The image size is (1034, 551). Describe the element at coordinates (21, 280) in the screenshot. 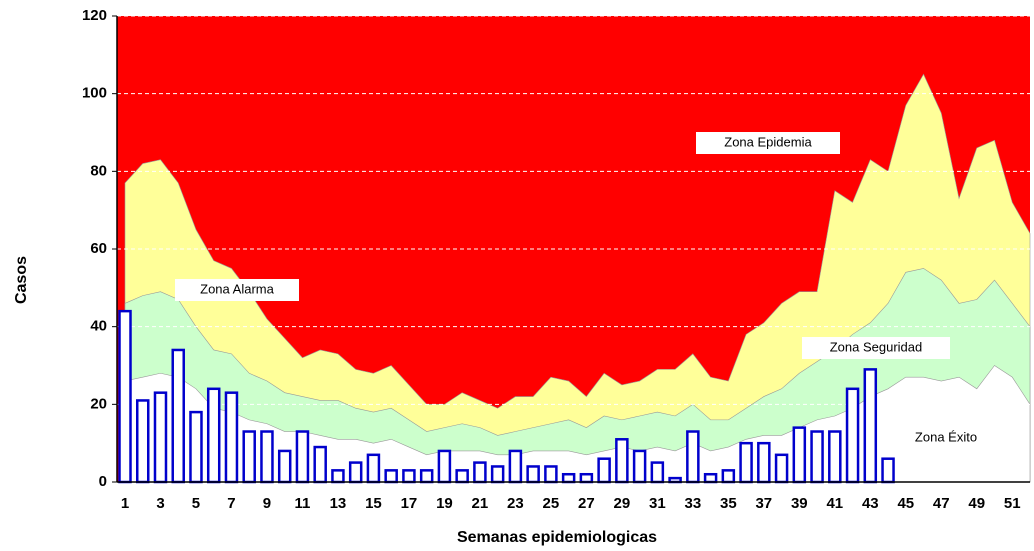

I see `y-axis-title: Casos` at that location.